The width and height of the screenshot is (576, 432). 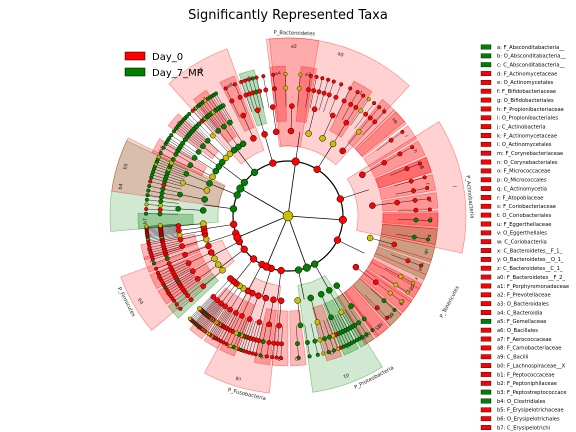 What do you see at coordinates (530, 269) in the screenshot?
I see `key-label-z: z: C_Bacteroidetes__C_1_` at bounding box center [530, 269].